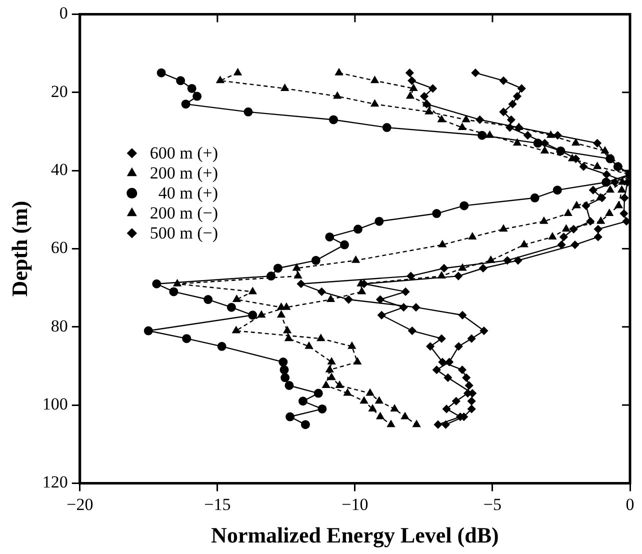 This screenshot has height=554, width=642. Describe the element at coordinates (492, 504) in the screenshot. I see `x-tick-label: −5` at that location.